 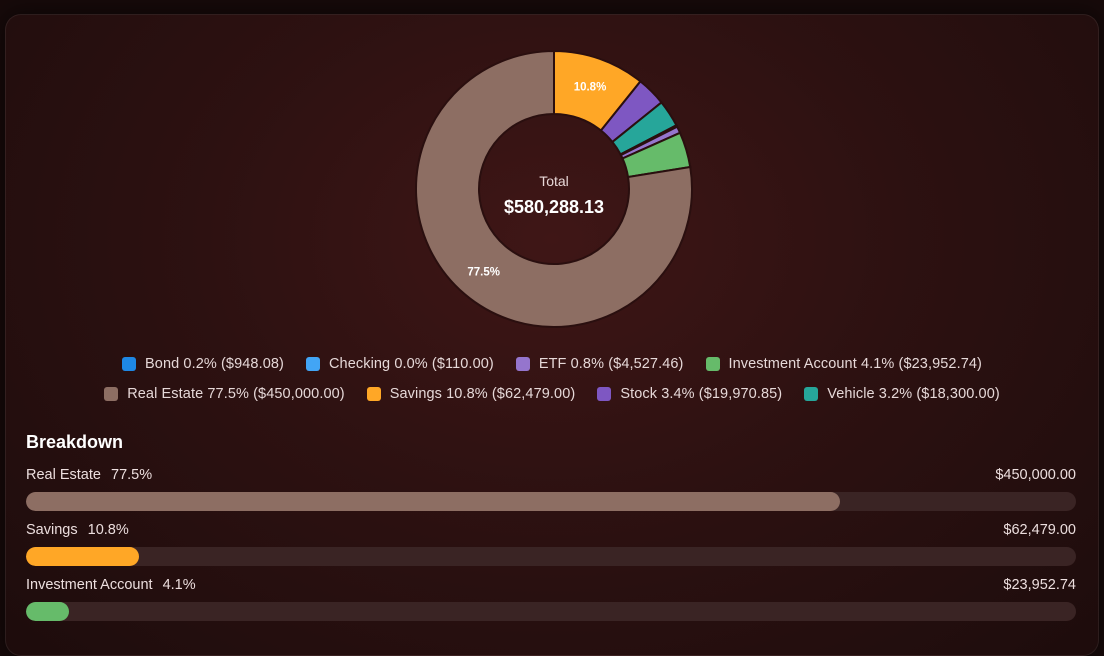 I want to click on legend-label: ETF 0.8% ($4,527.46), so click(x=611, y=364).